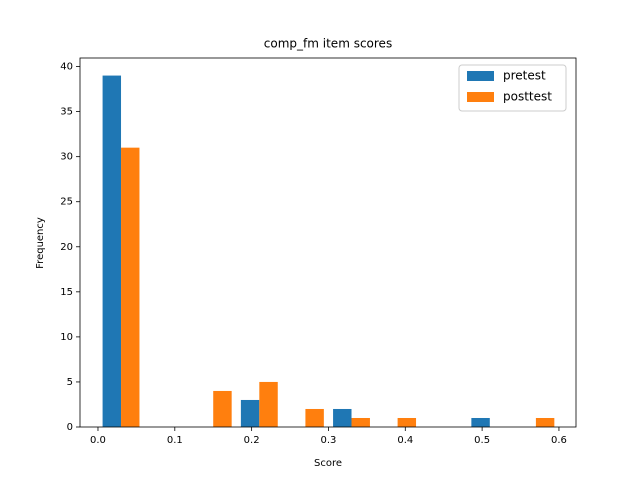  Describe the element at coordinates (329, 440) in the screenshot. I see `x-tick-label: 0.3` at that location.